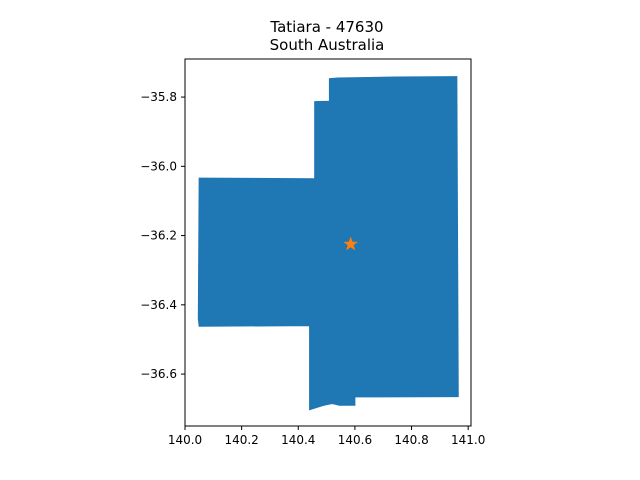 This screenshot has width=640, height=480. Describe the element at coordinates (158, 97) in the screenshot. I see `y-tick-label: −35.8` at that location.